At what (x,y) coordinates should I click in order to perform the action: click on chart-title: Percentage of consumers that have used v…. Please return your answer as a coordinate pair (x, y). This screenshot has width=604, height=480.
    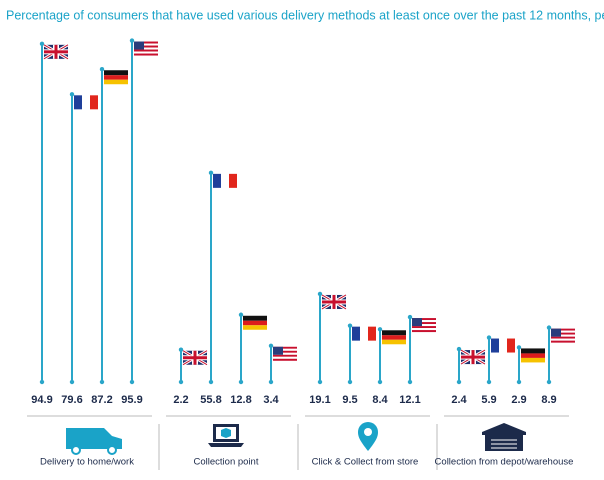
    Looking at the image, I should click on (305, 15).